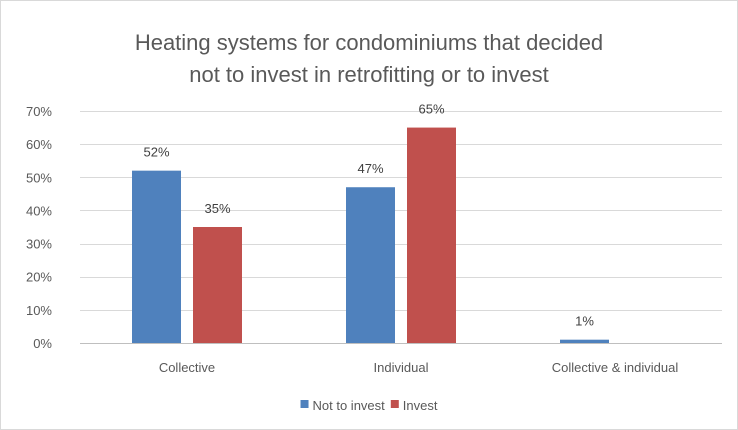  Describe the element at coordinates (39, 277) in the screenshot. I see `y-tick-label: 20%` at that location.